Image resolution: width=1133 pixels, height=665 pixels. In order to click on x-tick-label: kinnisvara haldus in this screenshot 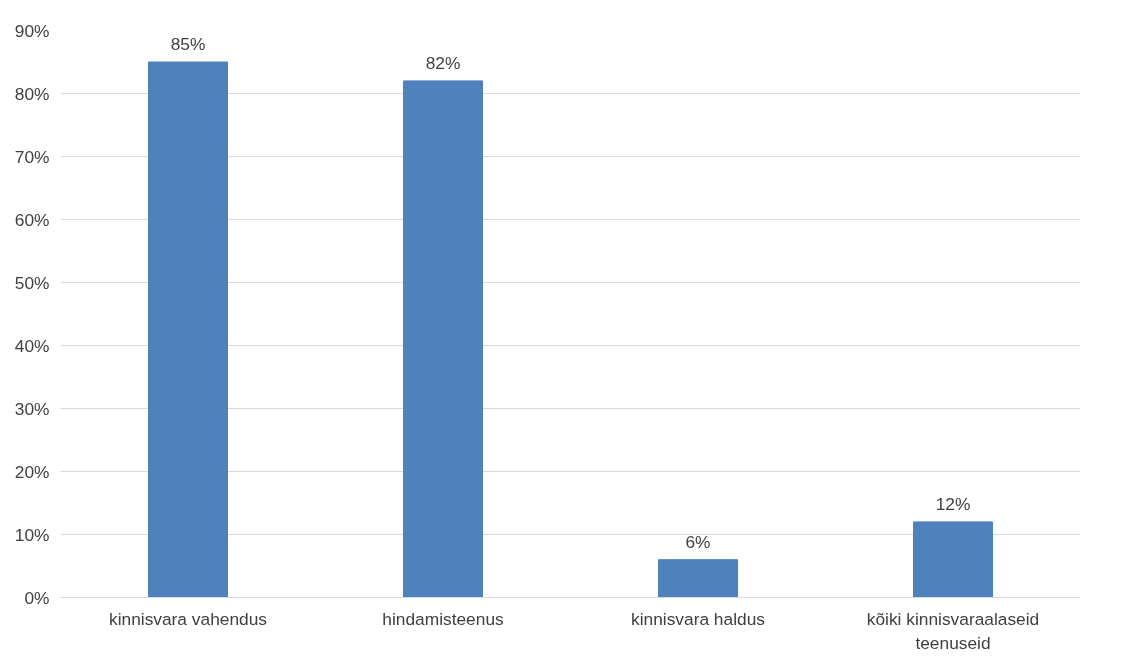, I will do `click(698, 618)`.